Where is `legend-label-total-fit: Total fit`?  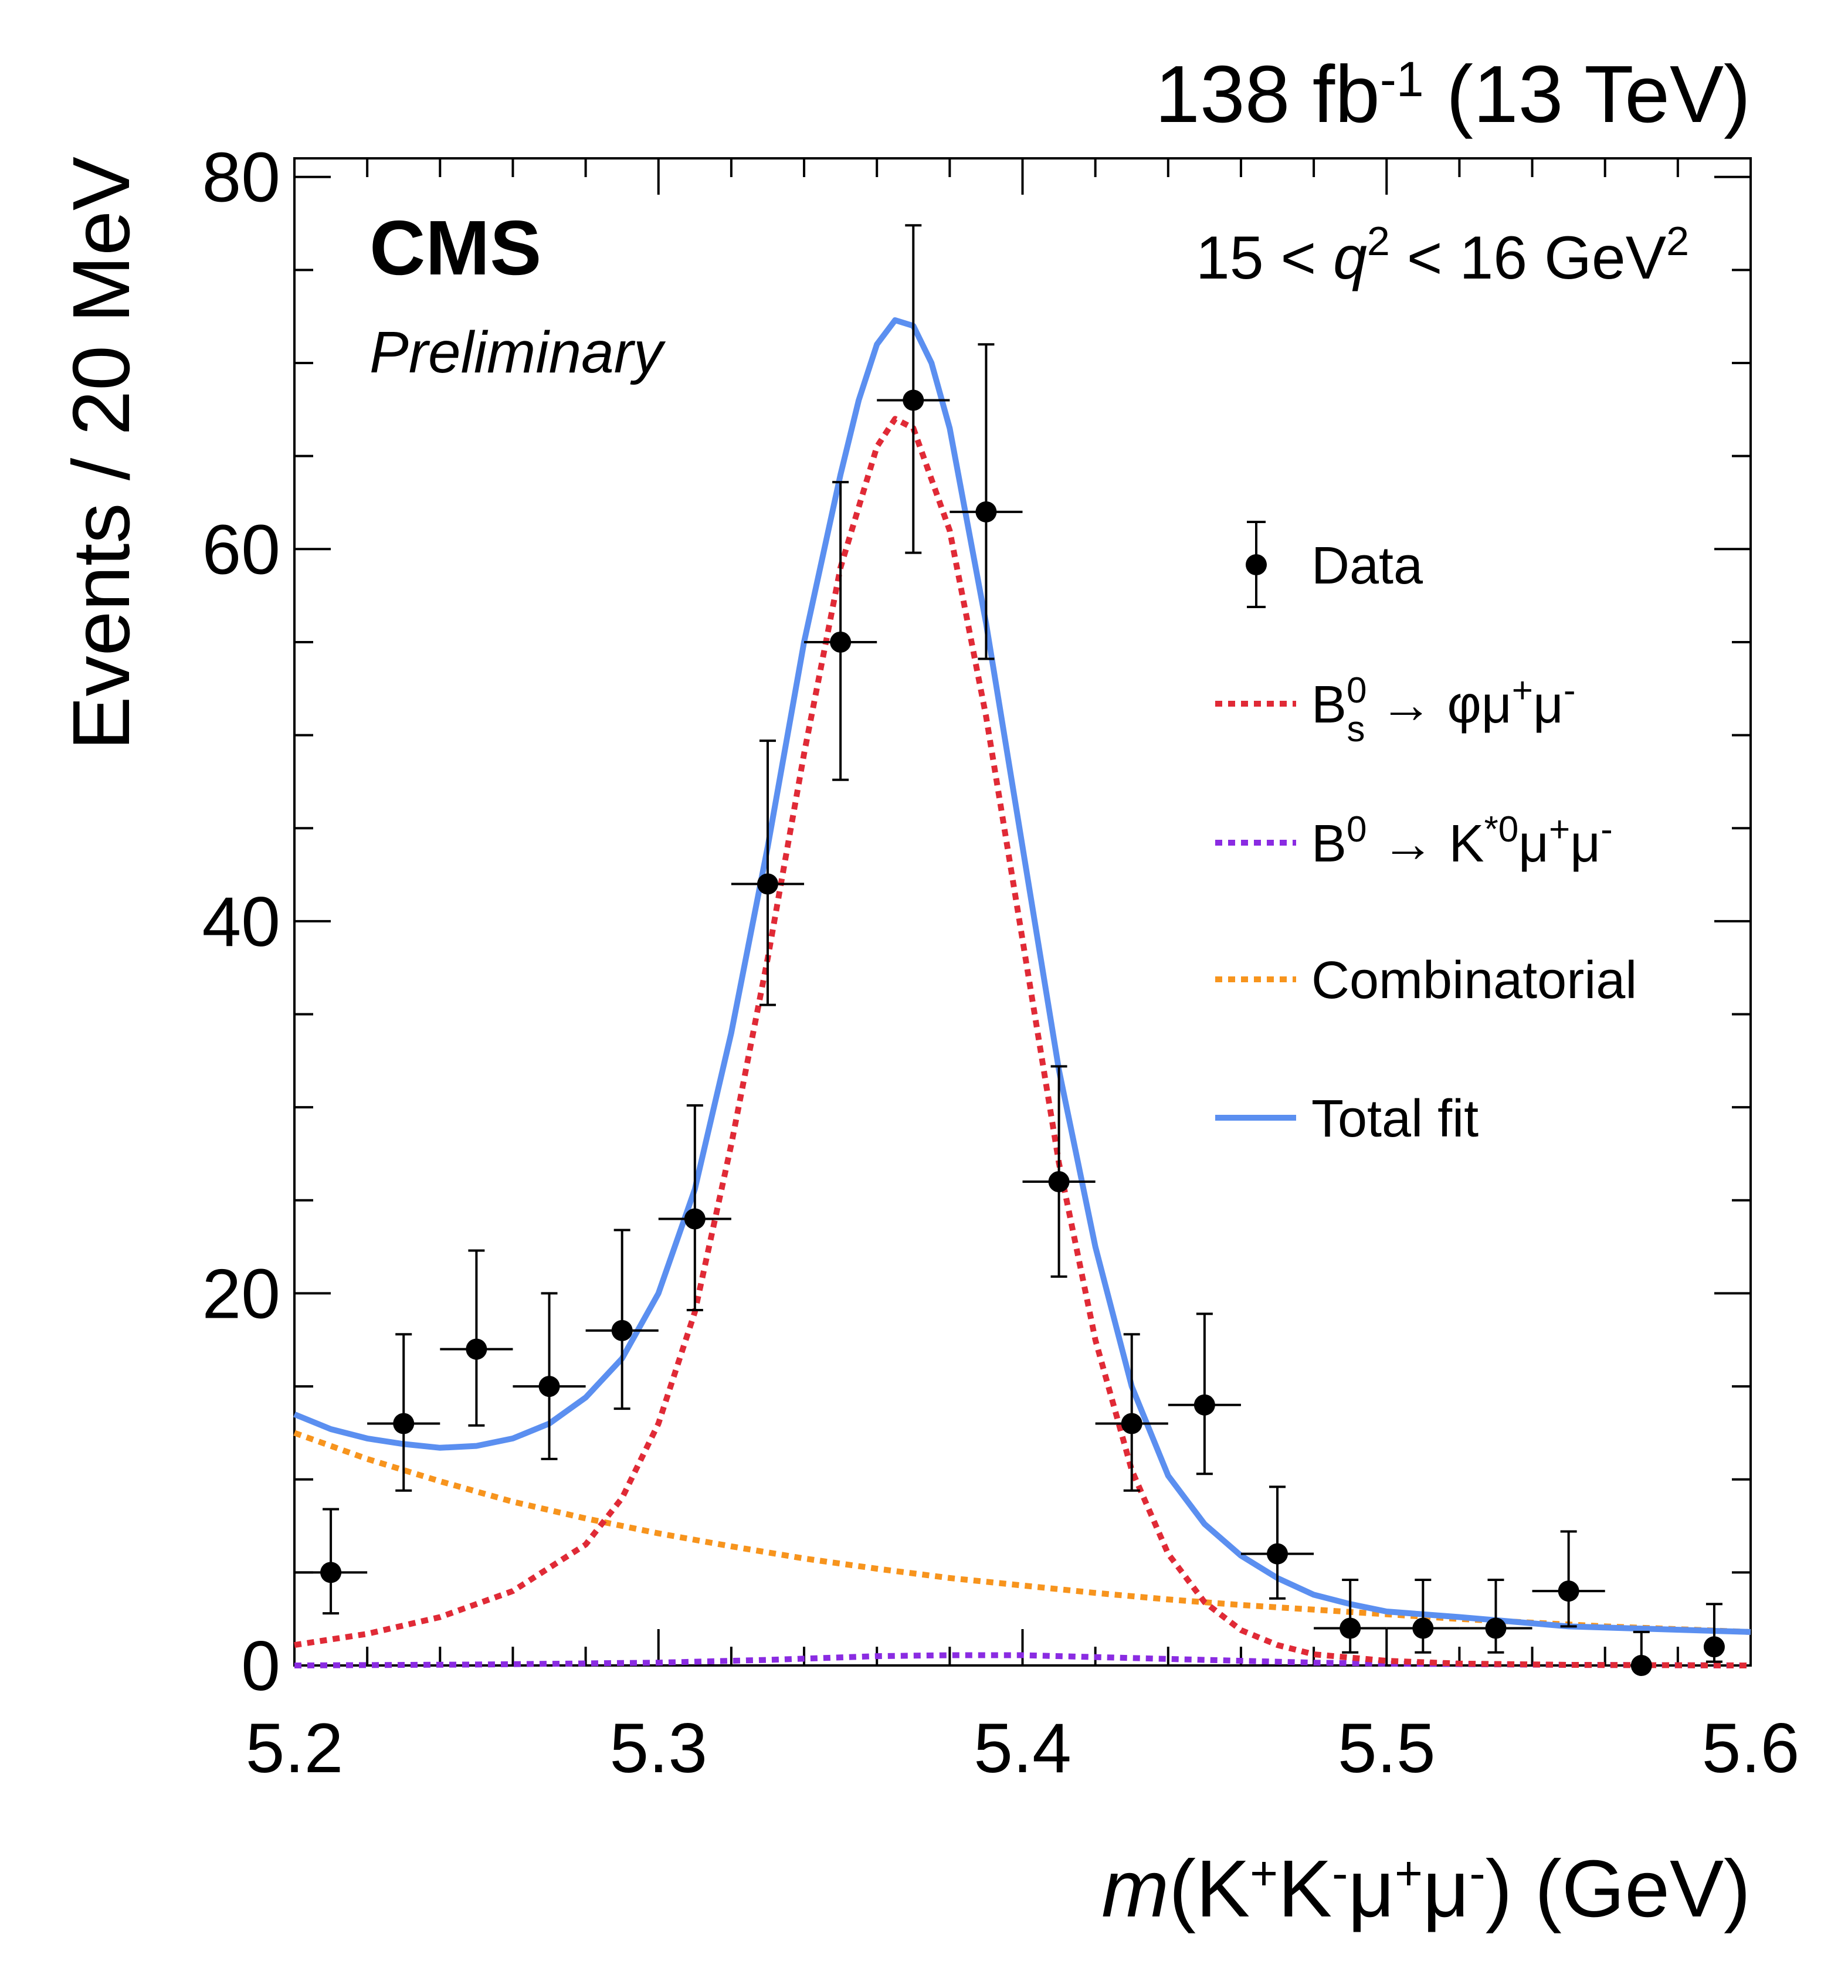
legend-label-total-fit: Total fit is located at coordinates (1395, 1119).